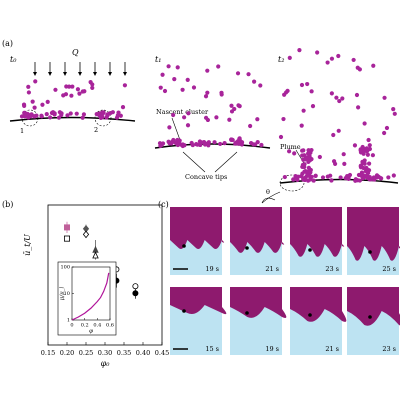 The image size is (400, 404). Describe the element at coordinates (212, 349) in the screenshot. I see `time-label: 15 s` at that location.